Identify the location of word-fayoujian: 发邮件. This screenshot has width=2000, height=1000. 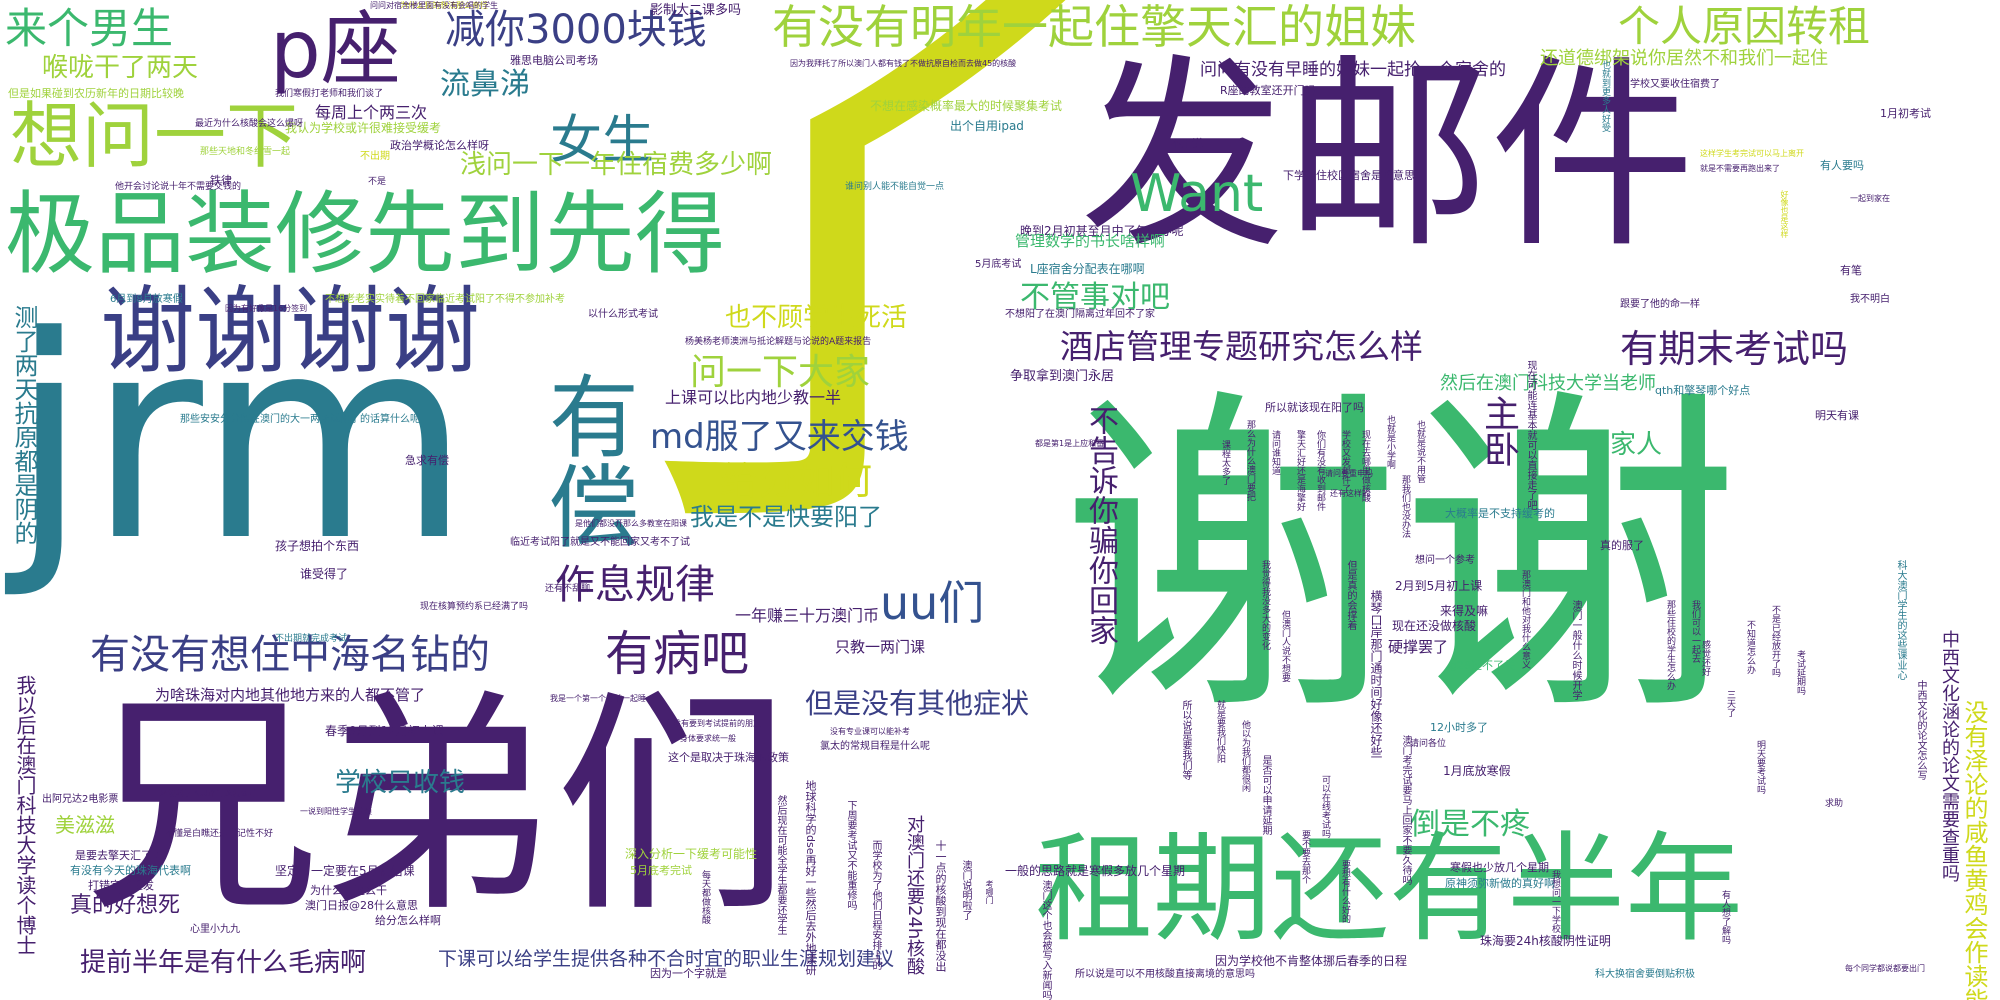
(1387, 157).